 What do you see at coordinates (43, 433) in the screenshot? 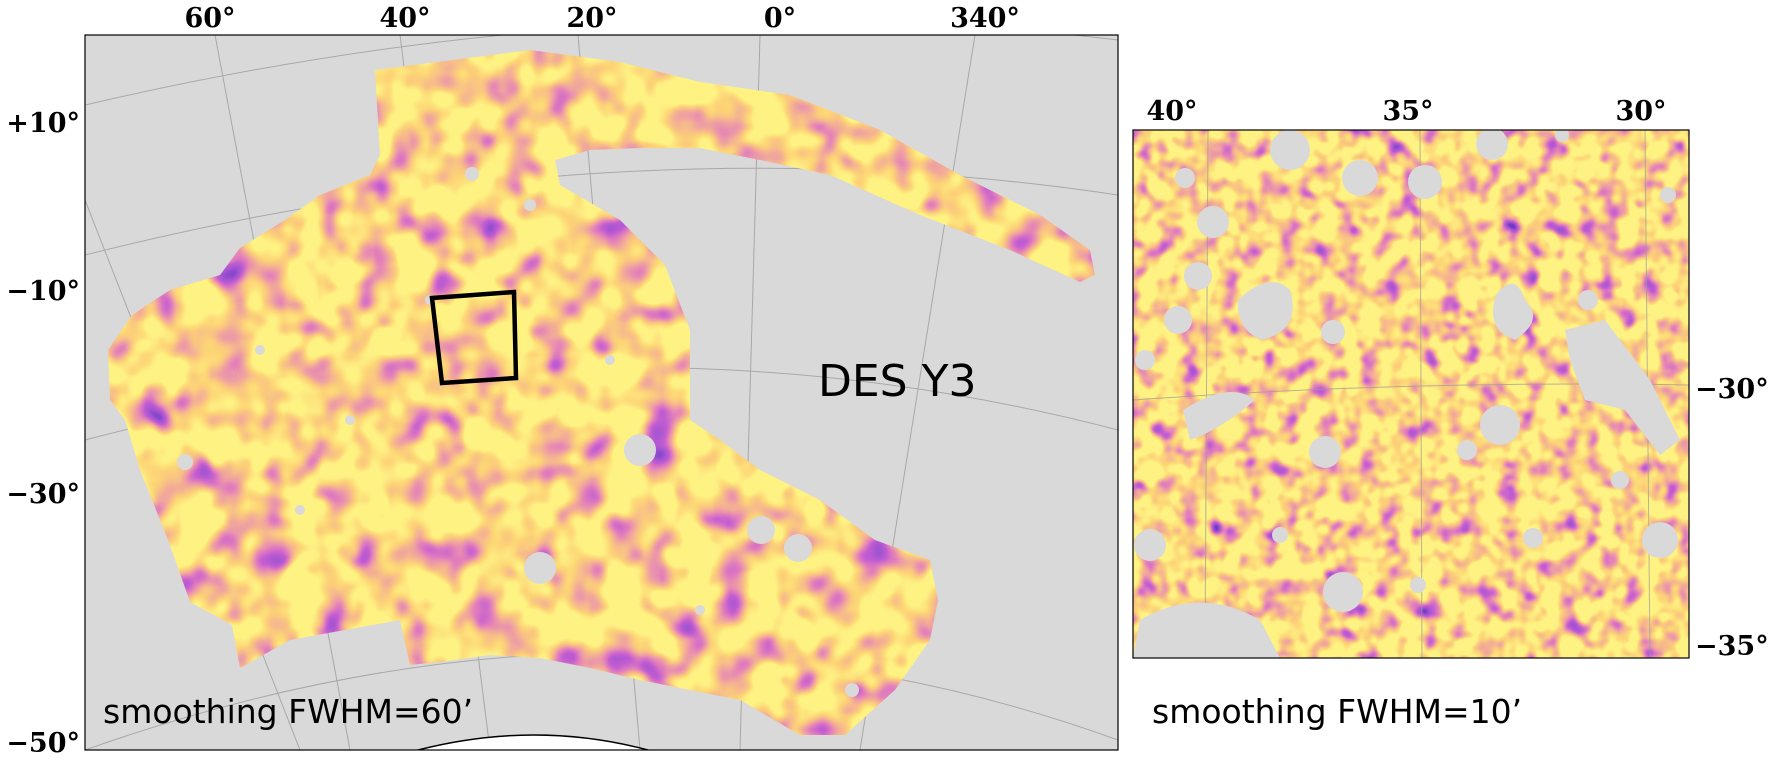
I see `left-dec-ticks: +10° −10° −30° −50°` at bounding box center [43, 433].